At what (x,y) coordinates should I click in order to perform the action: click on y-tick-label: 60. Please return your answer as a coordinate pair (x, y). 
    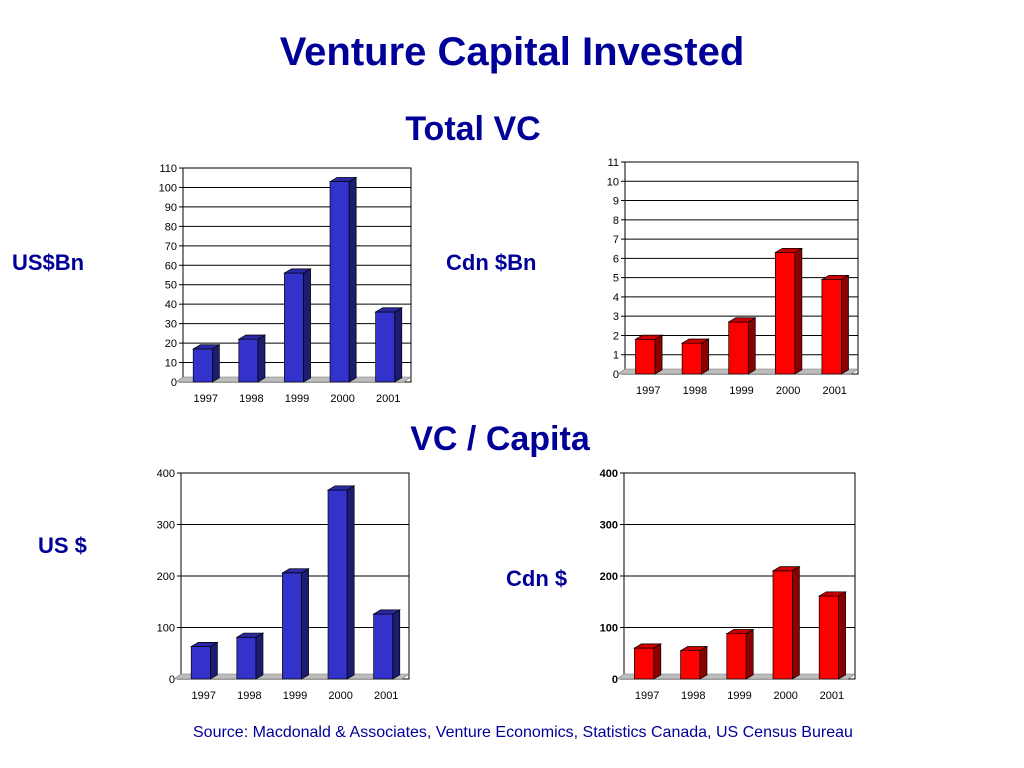
    Looking at the image, I should click on (171, 266).